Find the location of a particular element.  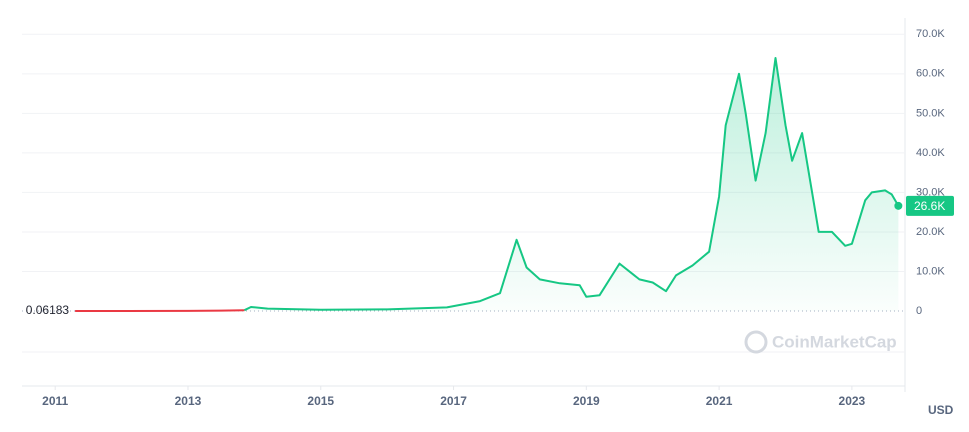

x-tick-label: 2019 is located at coordinates (586, 401).